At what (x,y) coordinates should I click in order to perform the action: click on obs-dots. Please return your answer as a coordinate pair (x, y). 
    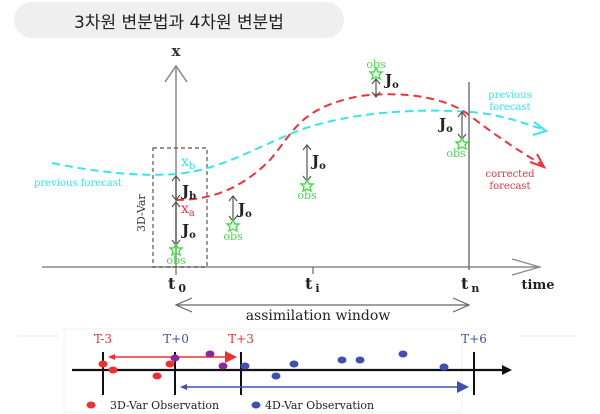
    Looking at the image, I should click on (273, 365).